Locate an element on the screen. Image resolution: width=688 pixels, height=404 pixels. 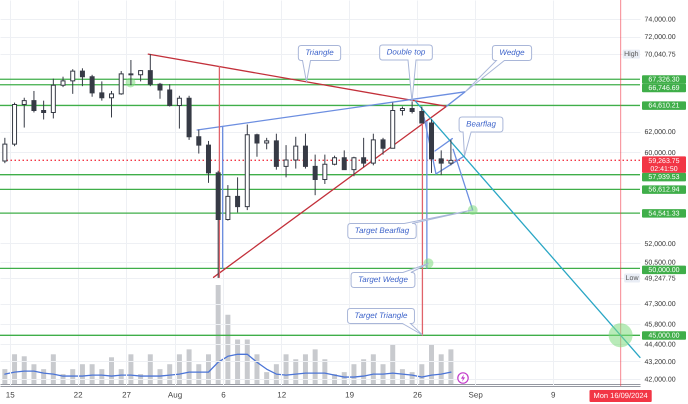
x-tick-label: 27 is located at coordinates (127, 395).